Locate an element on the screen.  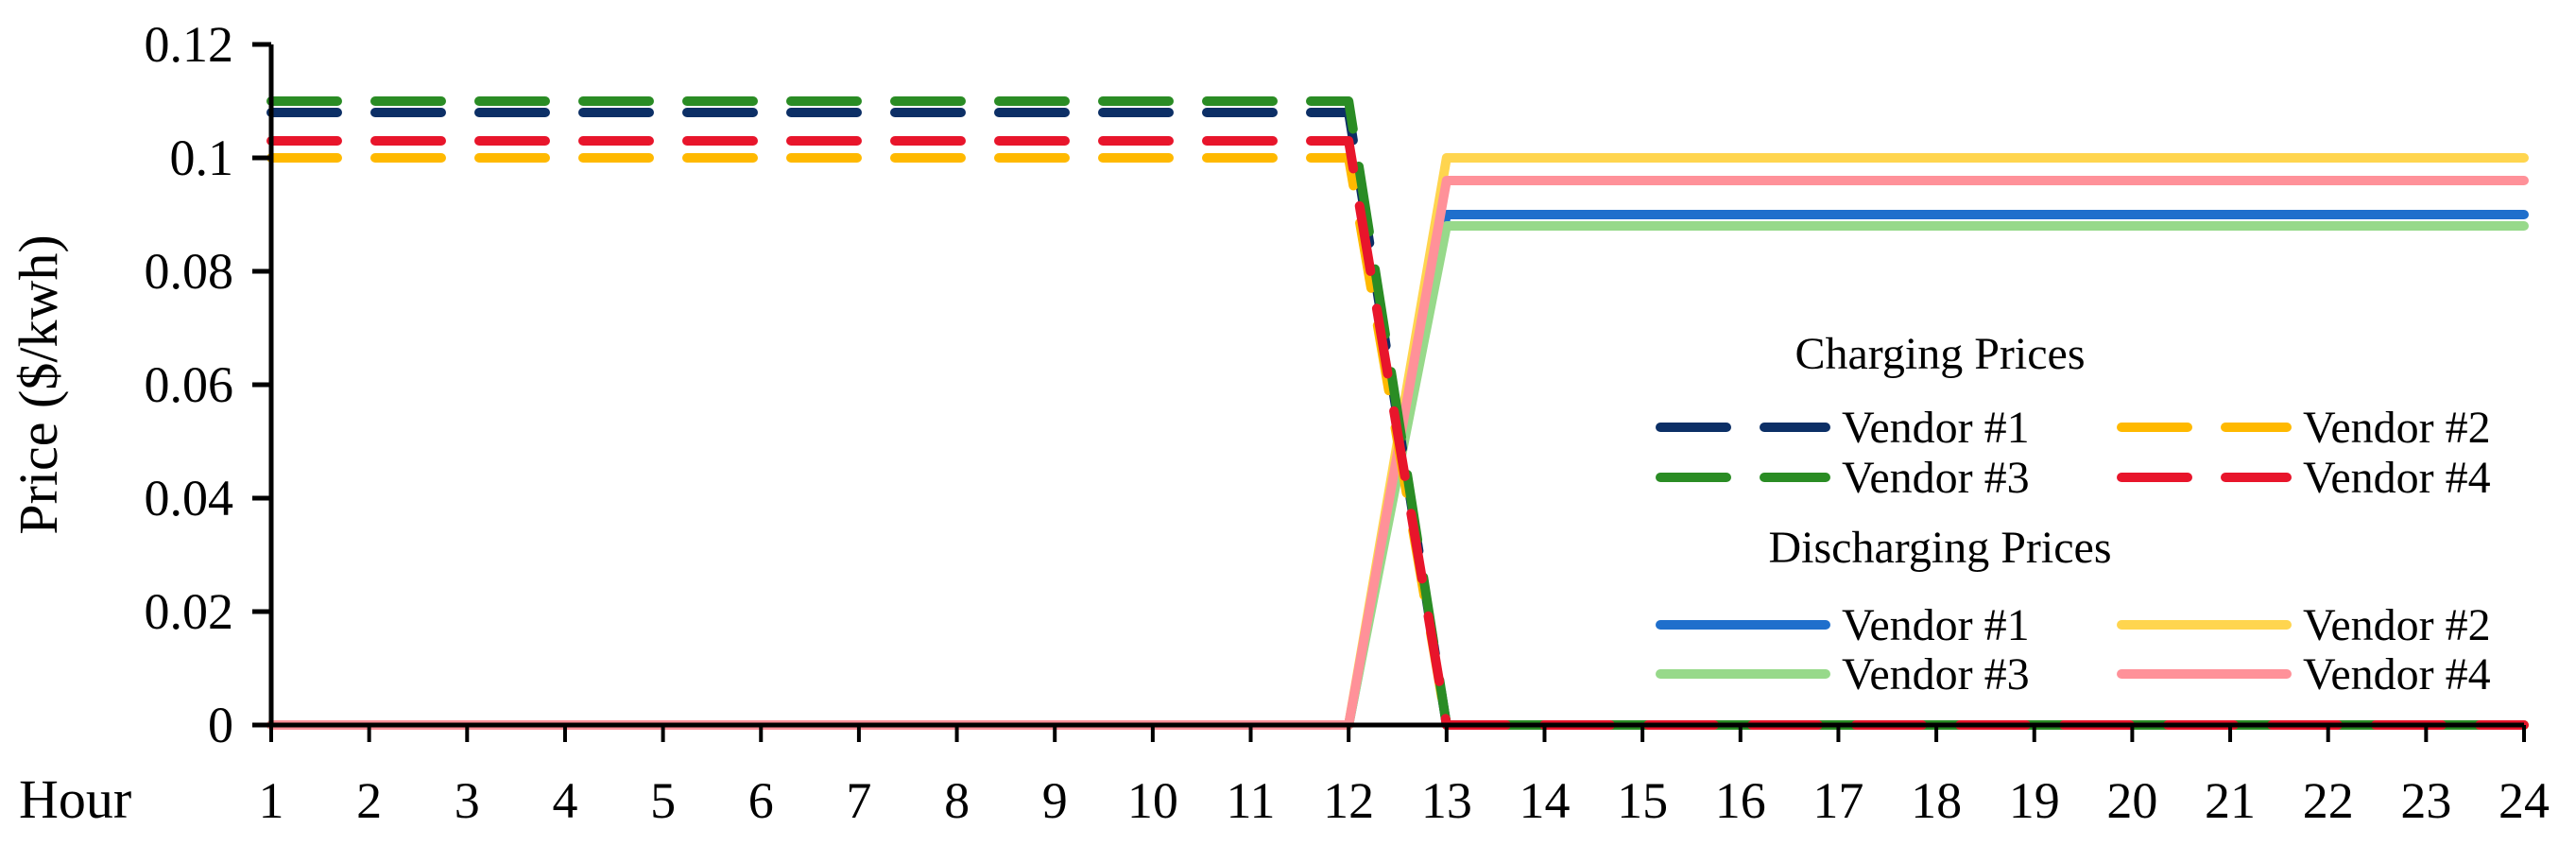
x-tick-label: 24 is located at coordinates (2524, 800).